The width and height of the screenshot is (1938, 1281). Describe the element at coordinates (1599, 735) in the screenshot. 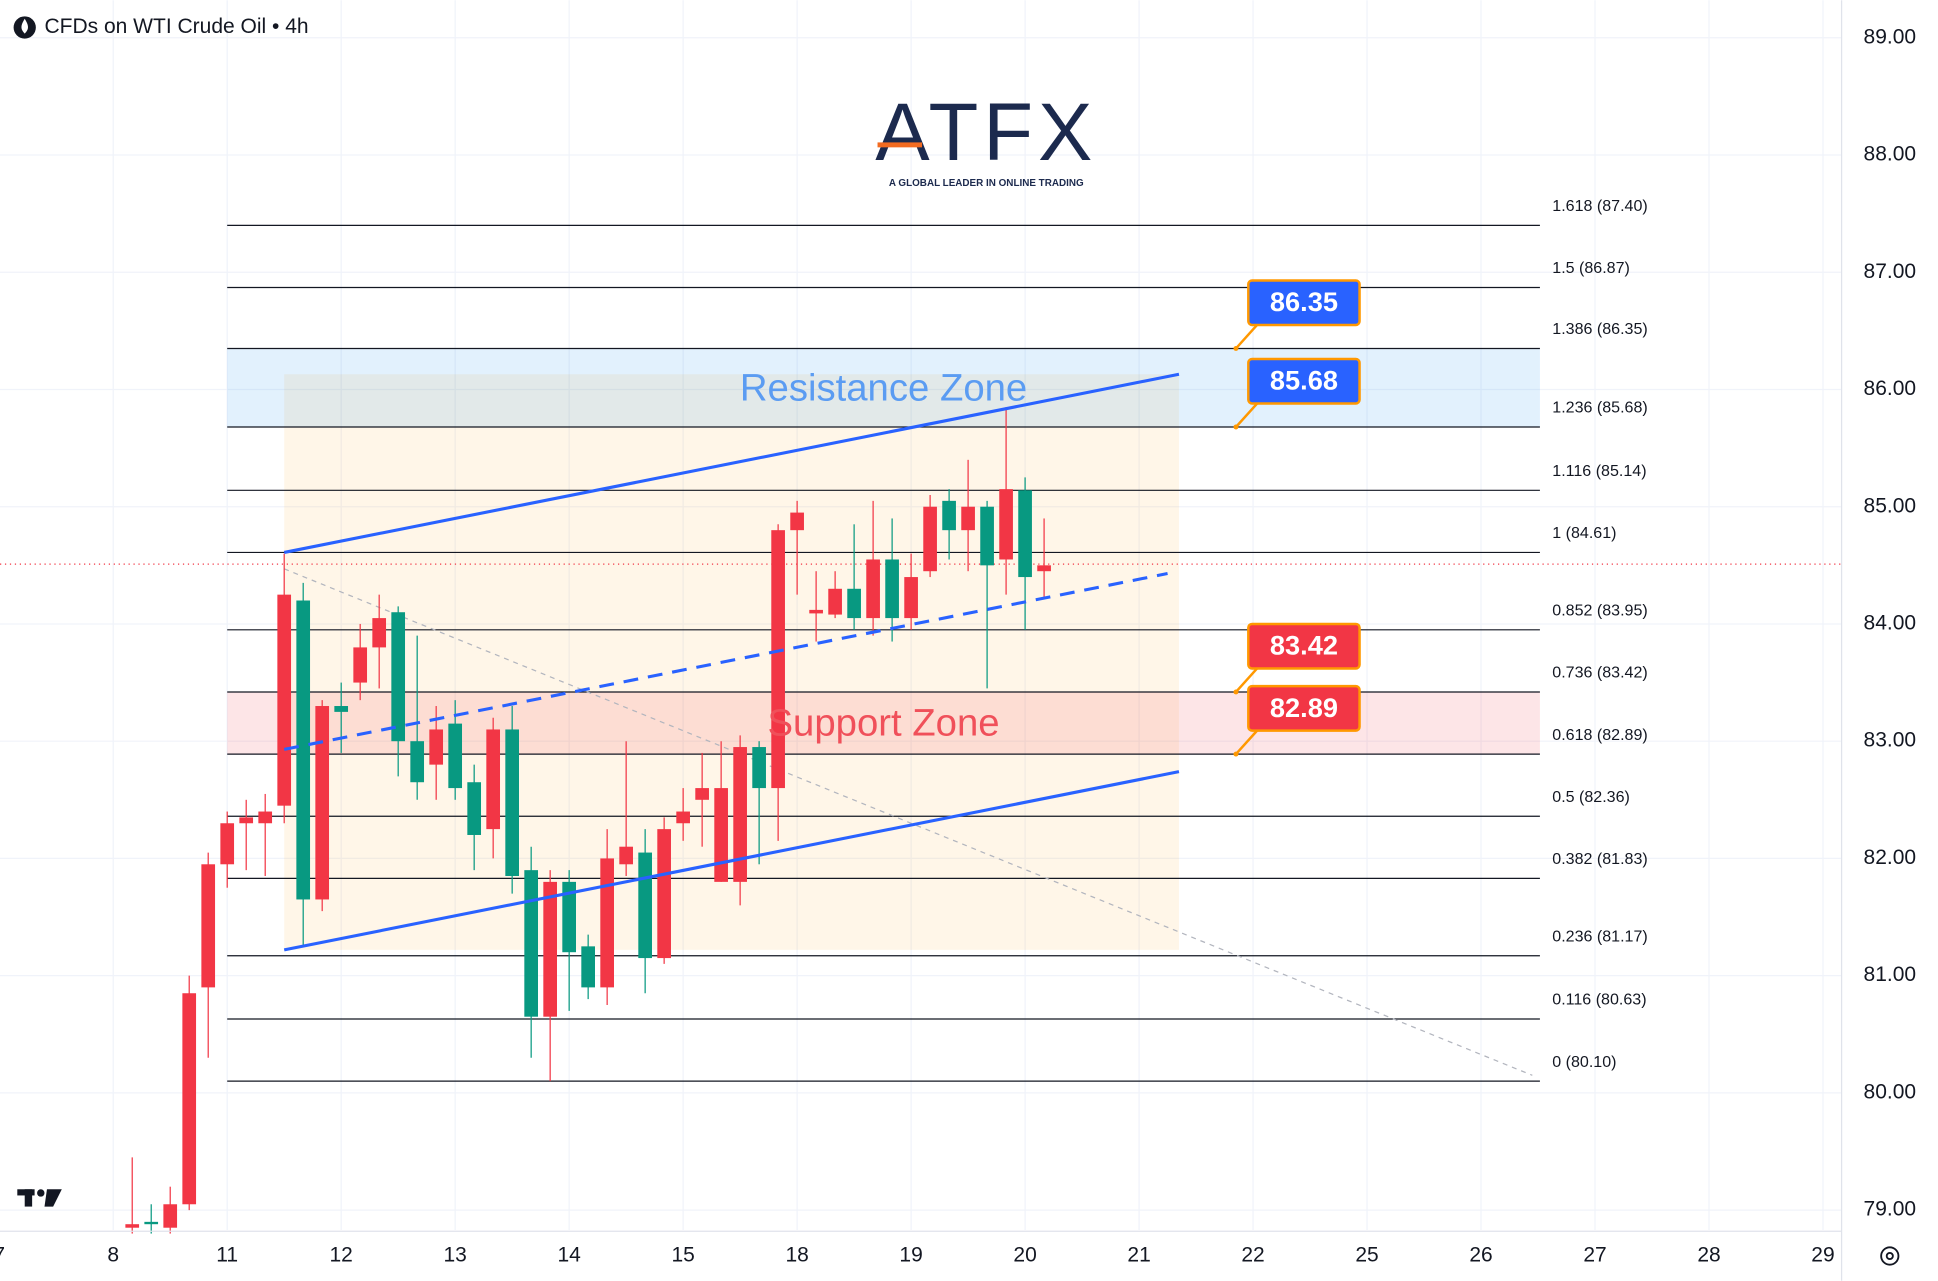

I see `fib-label: 0.618 (82.89)` at that location.